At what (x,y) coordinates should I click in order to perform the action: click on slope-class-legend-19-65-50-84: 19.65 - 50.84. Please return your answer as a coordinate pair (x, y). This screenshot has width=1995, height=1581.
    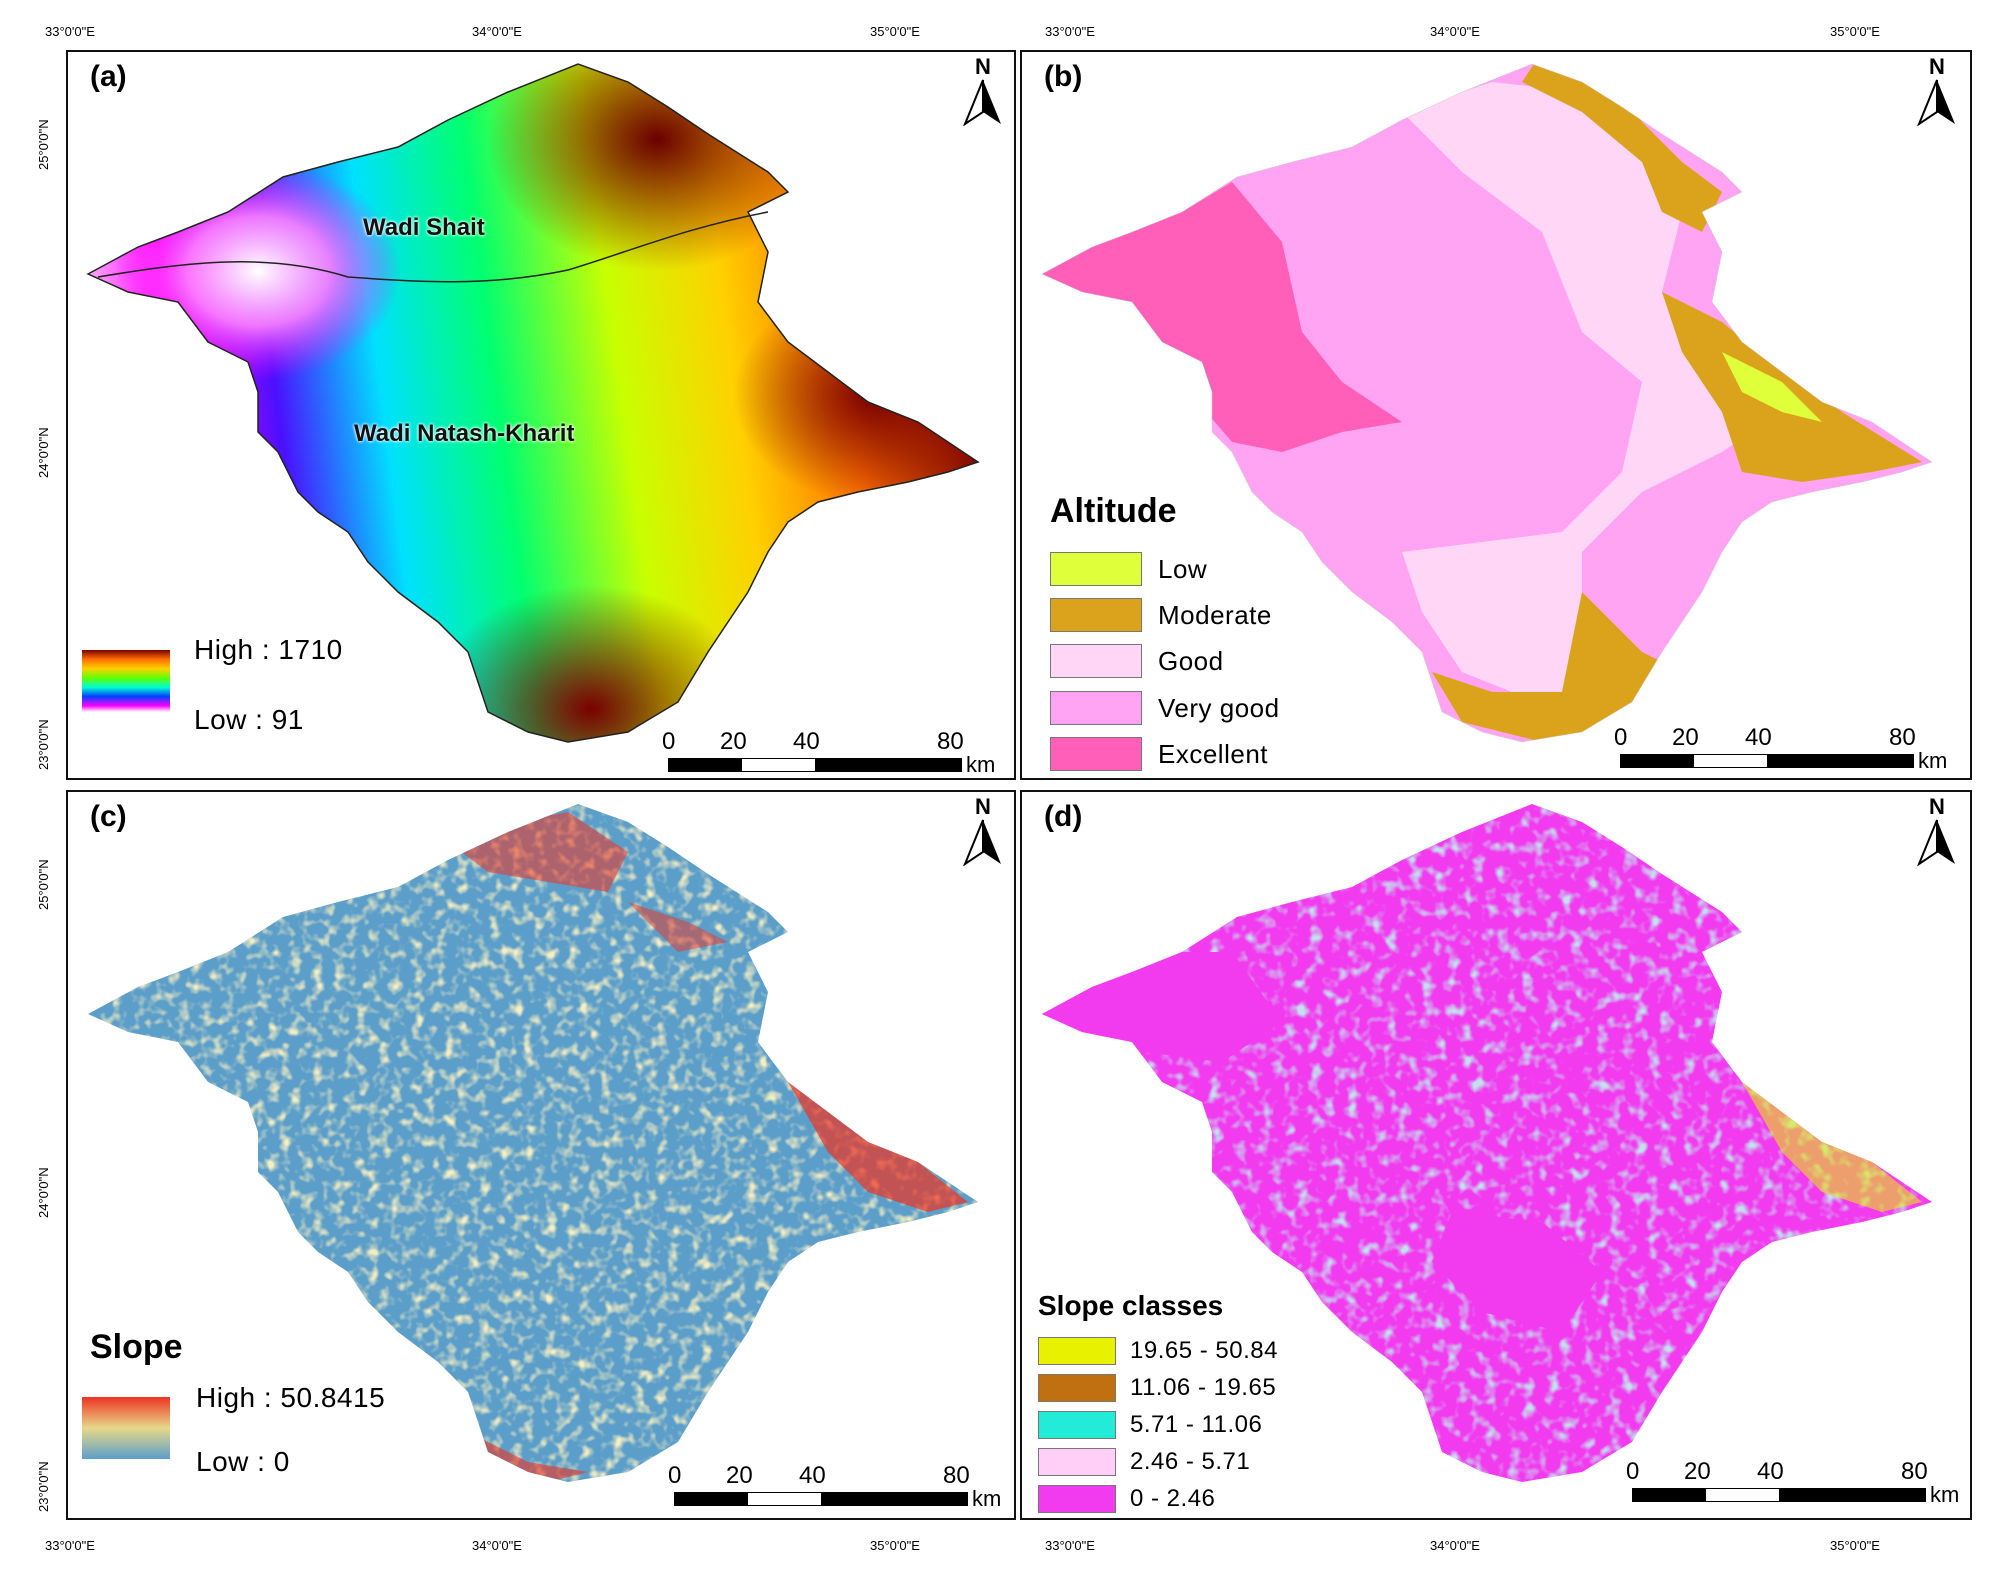
    Looking at the image, I should click on (1158, 1351).